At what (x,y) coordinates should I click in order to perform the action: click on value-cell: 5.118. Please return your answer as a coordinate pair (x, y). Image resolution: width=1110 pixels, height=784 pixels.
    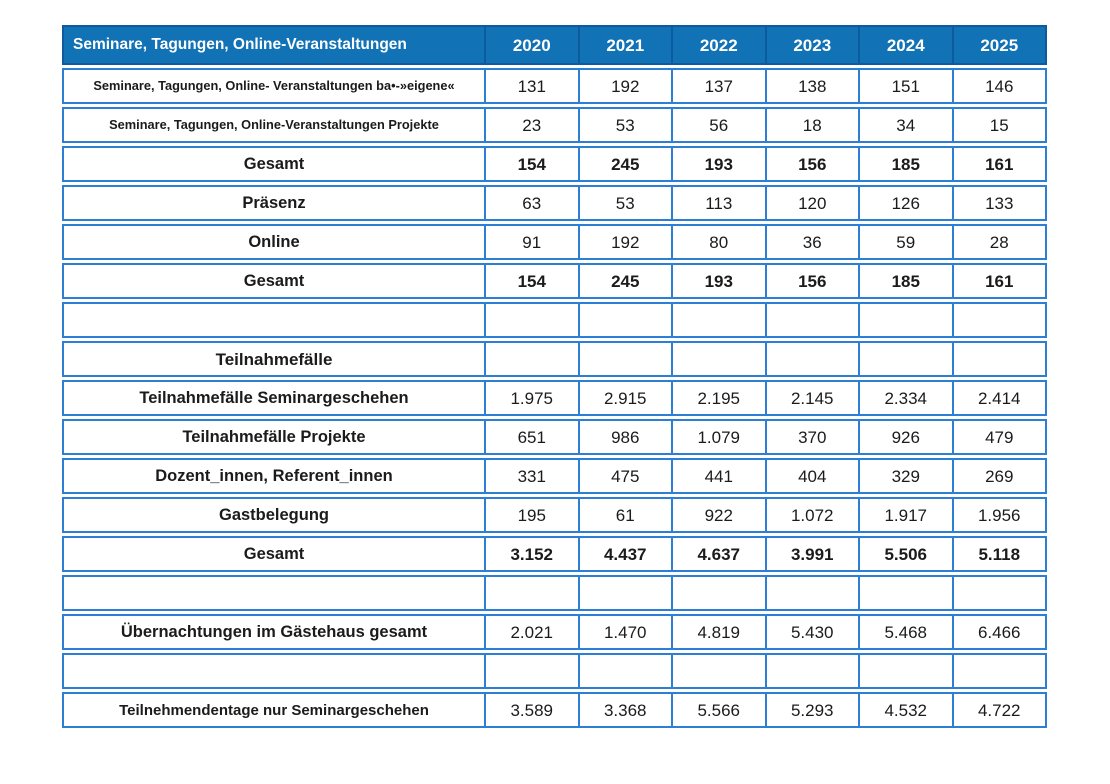
    Looking at the image, I should click on (998, 554).